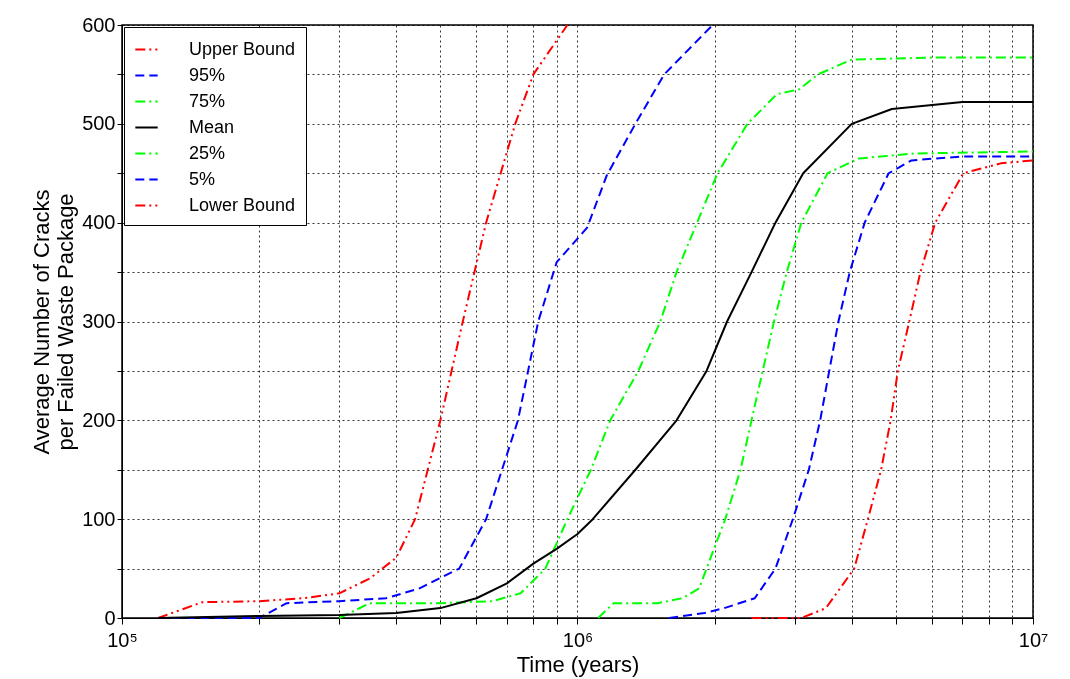 The width and height of the screenshot is (1070, 679). I want to click on y-tick-label: 200, so click(99, 419).